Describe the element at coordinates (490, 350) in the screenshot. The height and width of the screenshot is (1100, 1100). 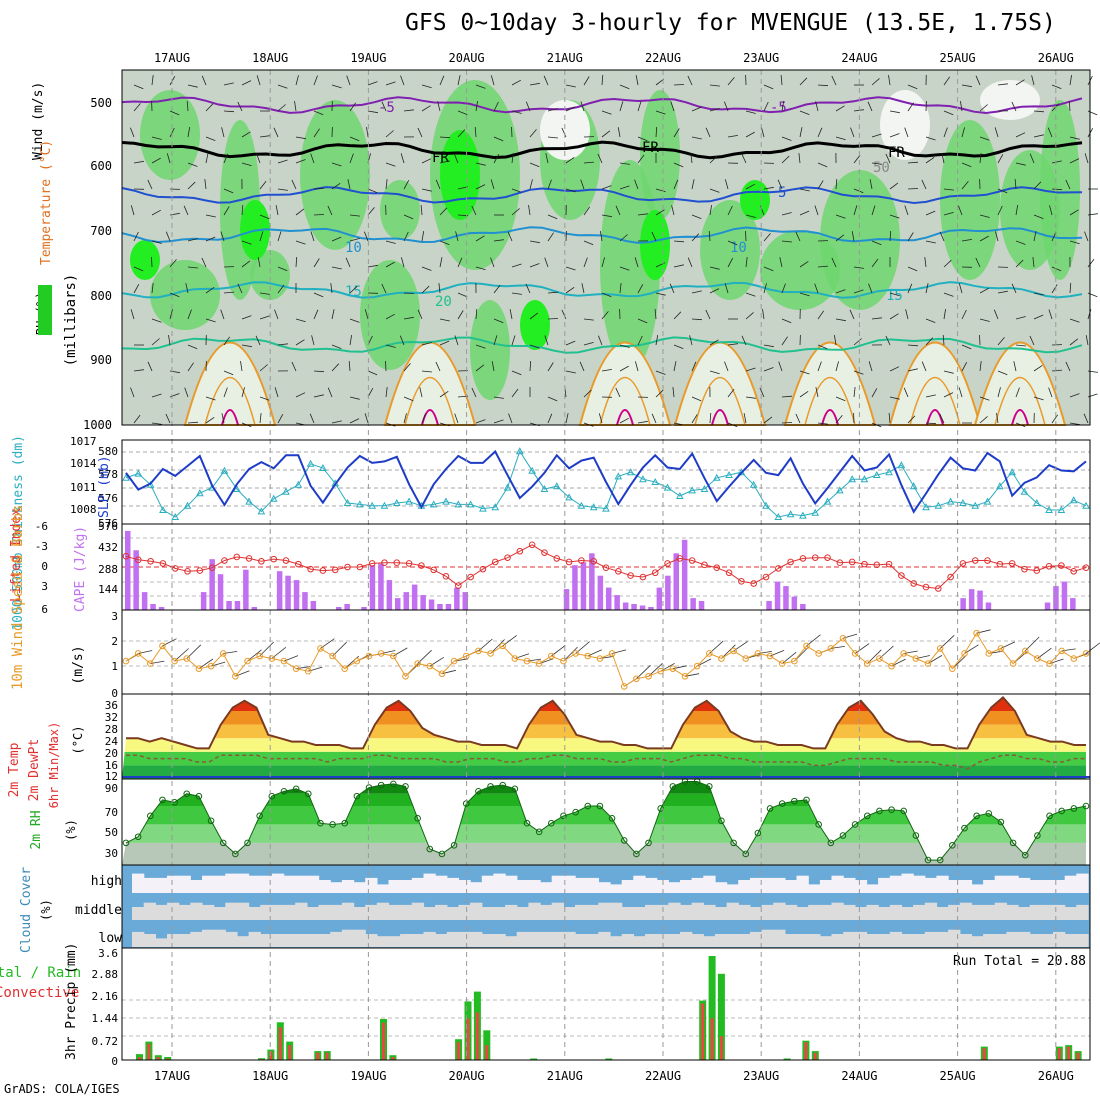
I see `rh-region` at that location.